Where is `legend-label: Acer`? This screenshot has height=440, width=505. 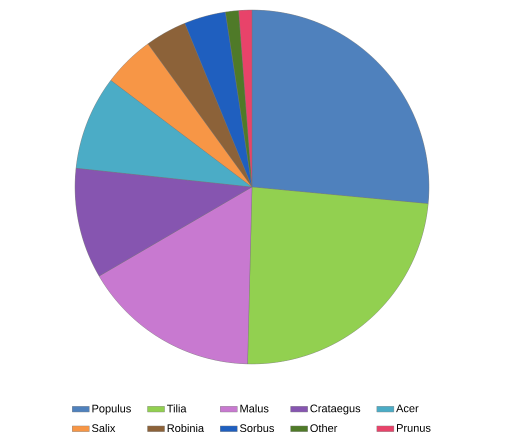 legend-label: Acer is located at coordinates (407, 408).